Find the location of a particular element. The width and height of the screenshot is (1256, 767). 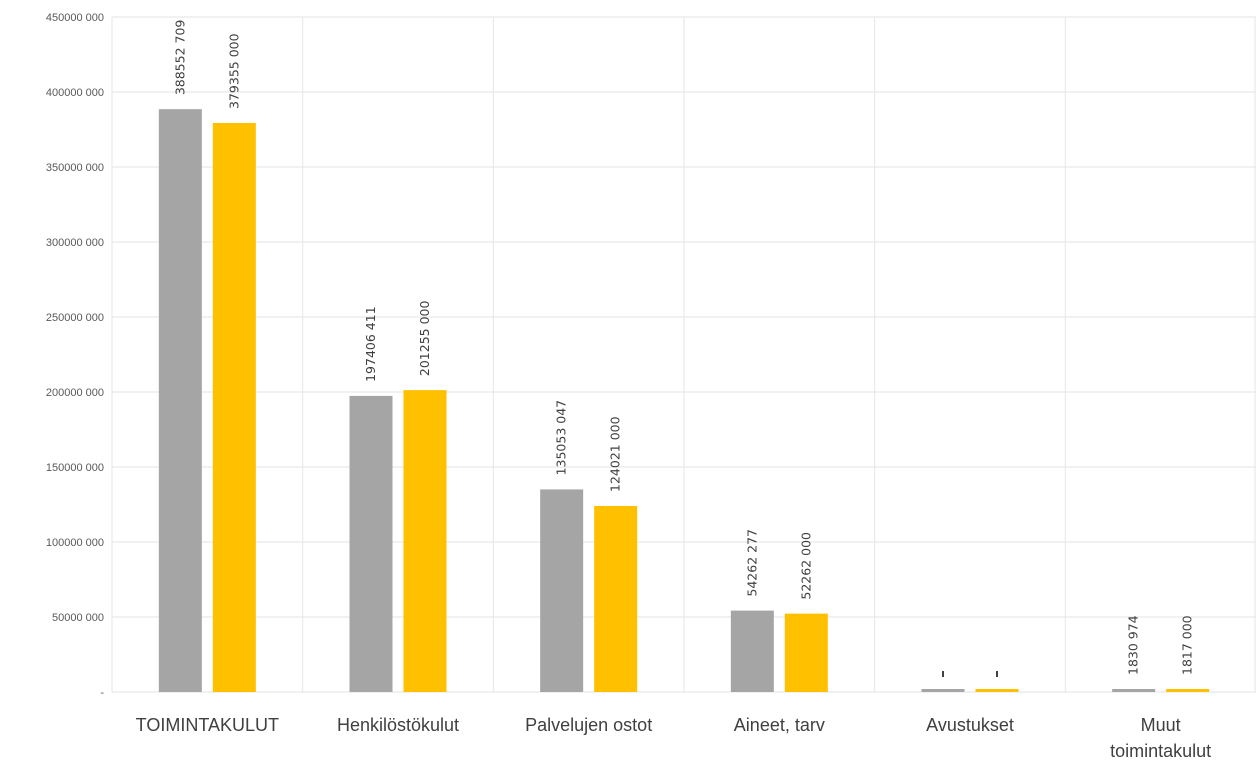

data-label: 135053 047 is located at coordinates (561, 438).